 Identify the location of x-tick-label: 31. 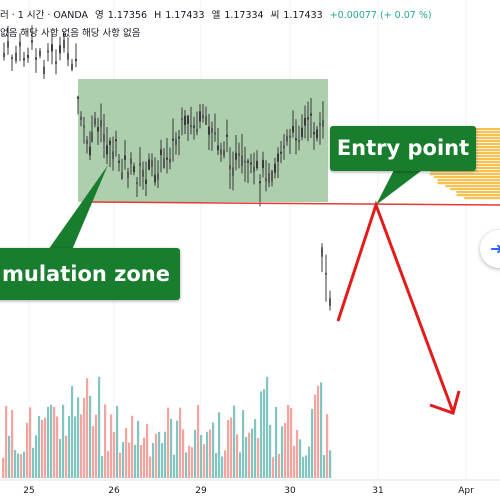
(378, 491).